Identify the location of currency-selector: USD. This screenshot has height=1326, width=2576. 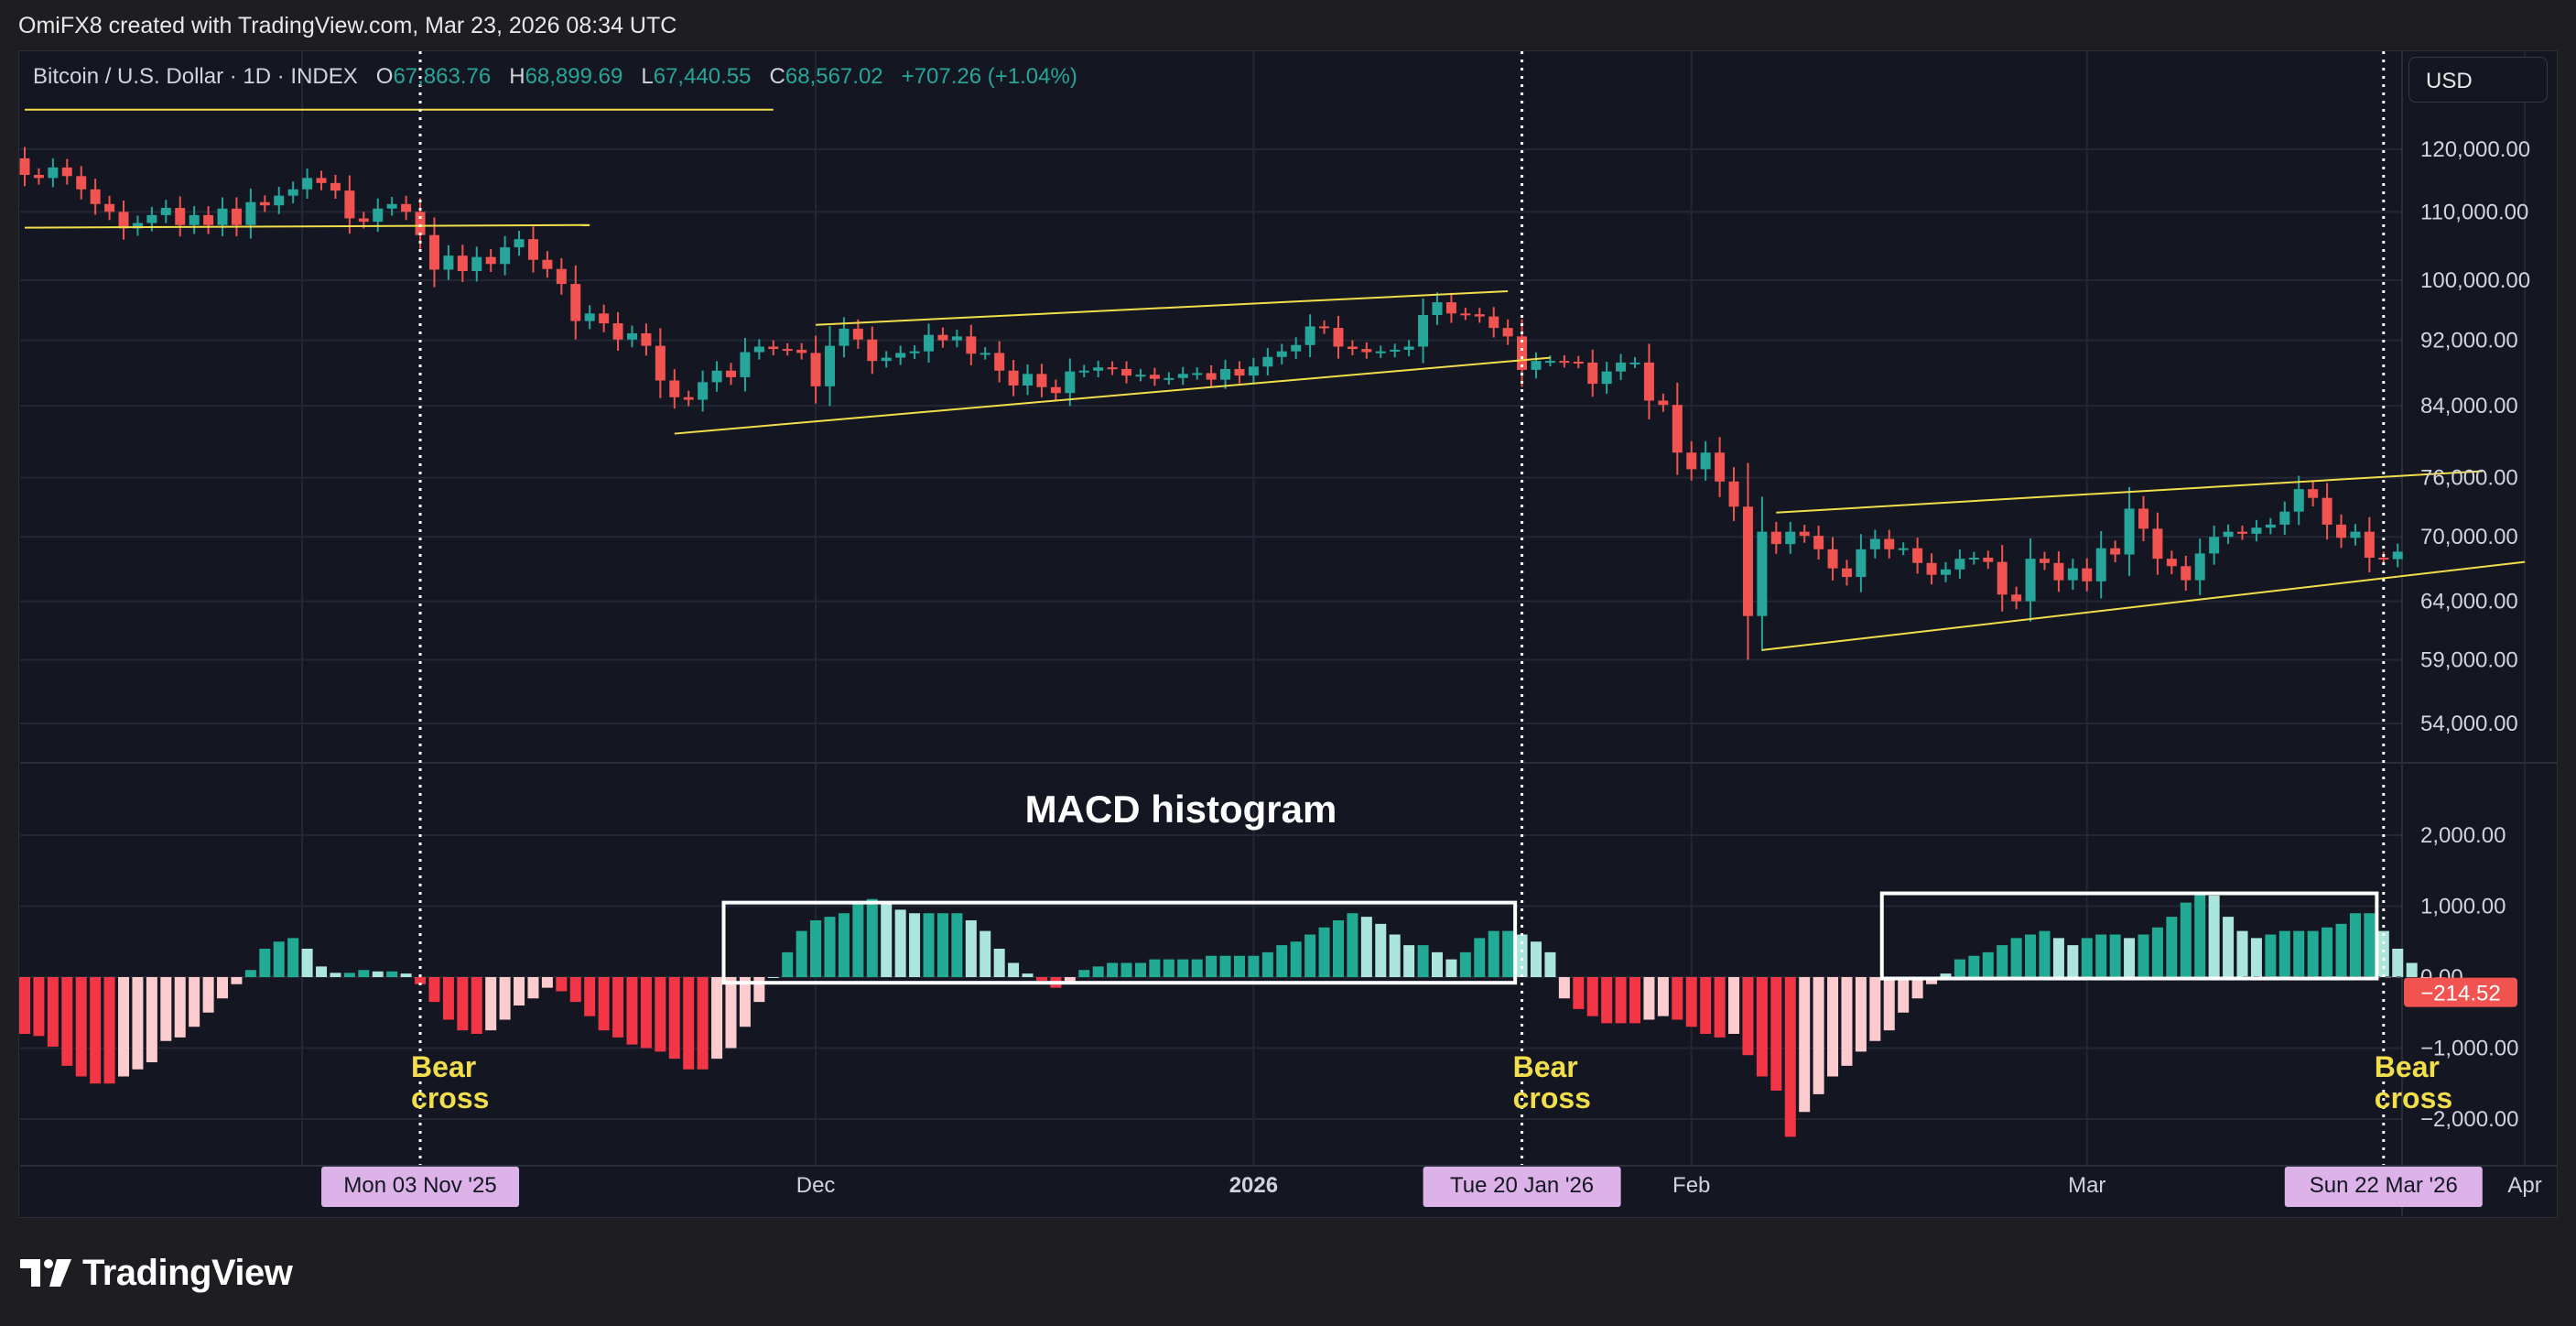
(2478, 80).